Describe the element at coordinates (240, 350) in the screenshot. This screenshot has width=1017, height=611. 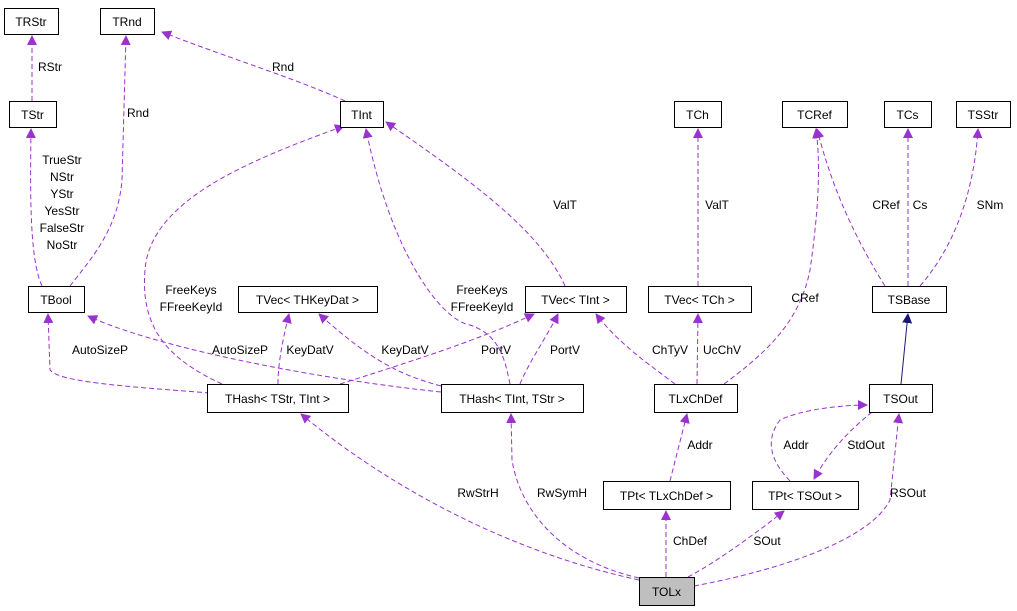
I see `edge-label: AutoSizeP` at that location.